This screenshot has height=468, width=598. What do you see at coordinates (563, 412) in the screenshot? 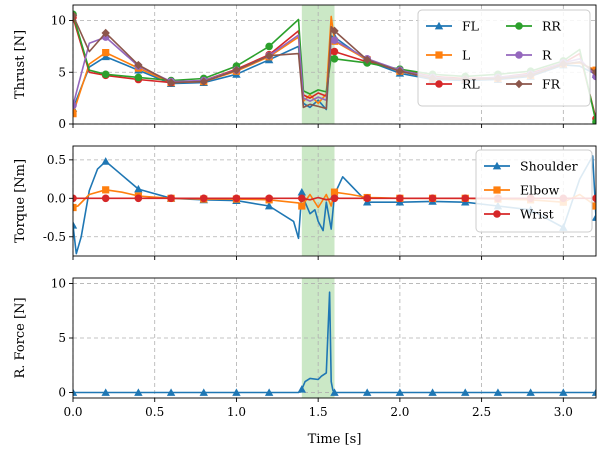
I see `x-tick-label: 3.0` at bounding box center [563, 412].